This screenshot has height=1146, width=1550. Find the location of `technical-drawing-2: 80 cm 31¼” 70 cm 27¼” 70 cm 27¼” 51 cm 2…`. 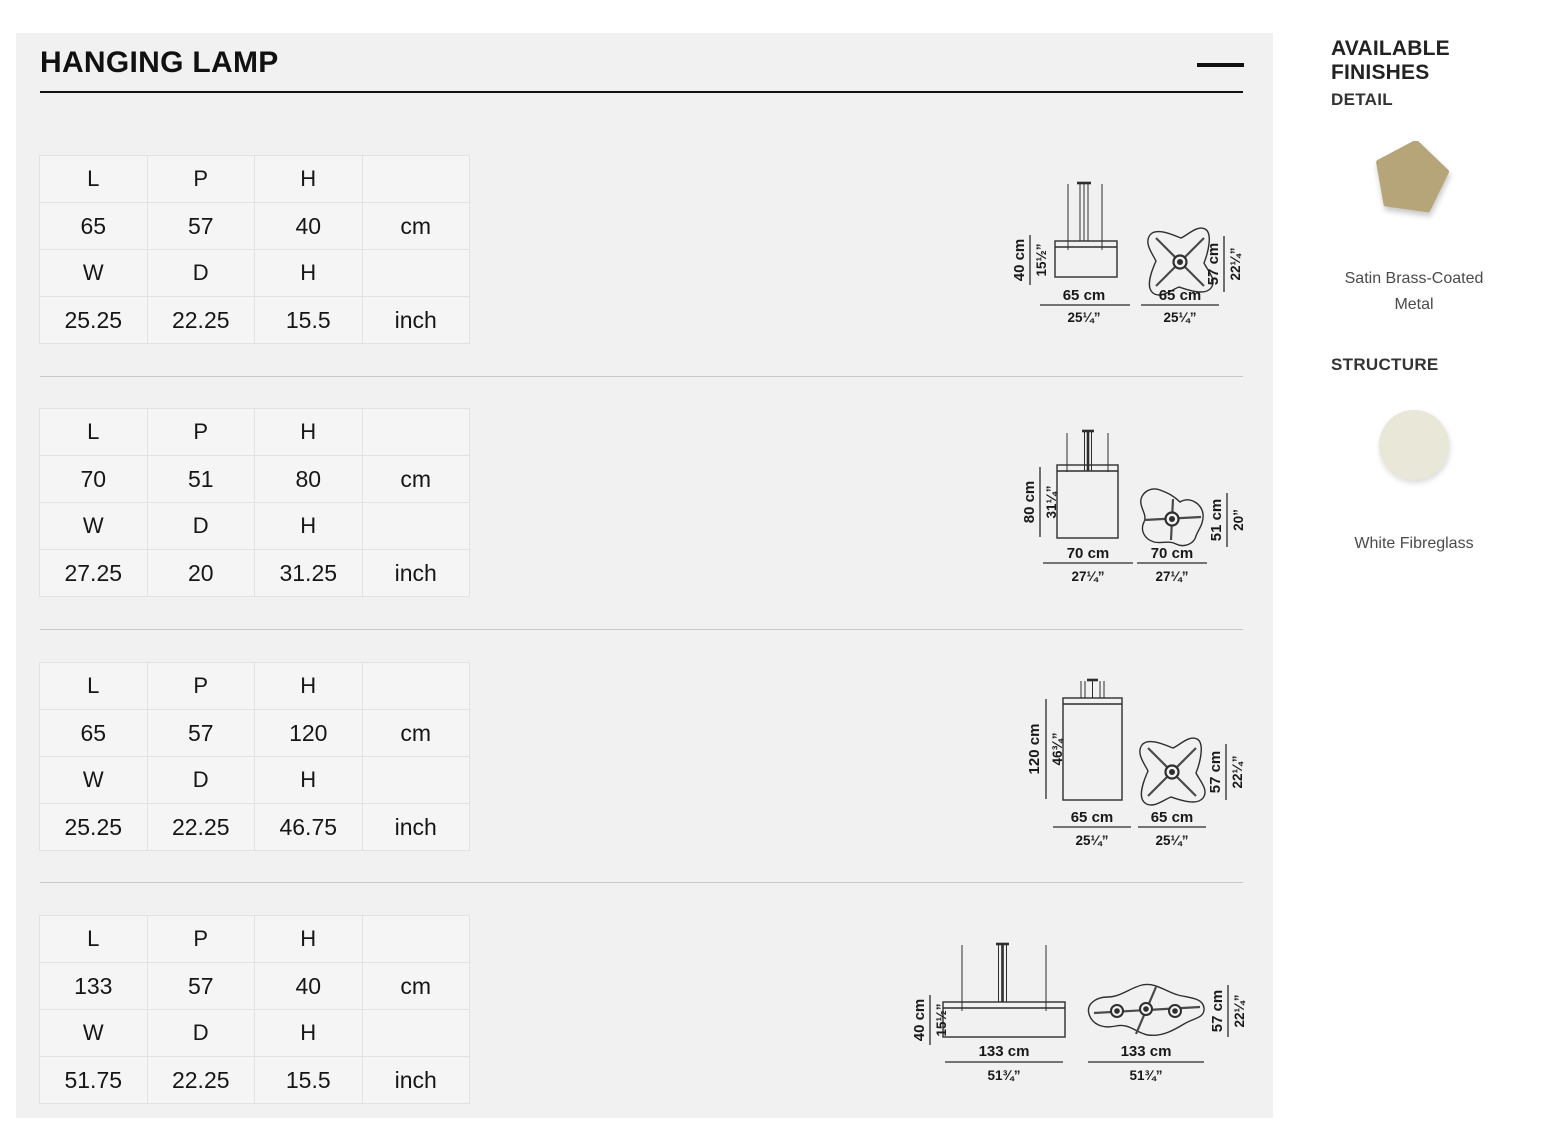

technical-drawing-2: 80 cm 31¼” 70 cm 27¼” 70 cm 27¼” 51 cm 2… is located at coordinates (1133, 506).